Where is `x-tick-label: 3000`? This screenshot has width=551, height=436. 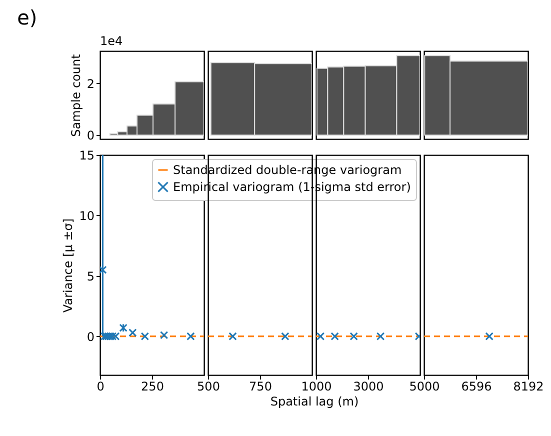 x-tick-label: 3000 is located at coordinates (368, 387).